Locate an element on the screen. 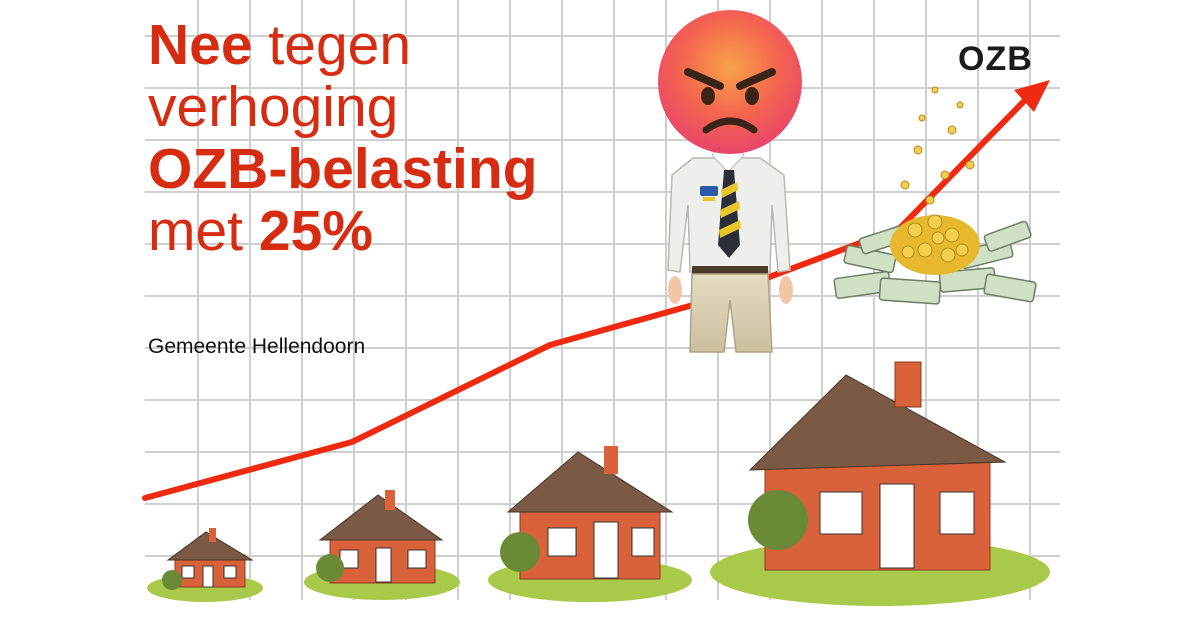  headline-line-3: OZB-belasting is located at coordinates (343, 169).